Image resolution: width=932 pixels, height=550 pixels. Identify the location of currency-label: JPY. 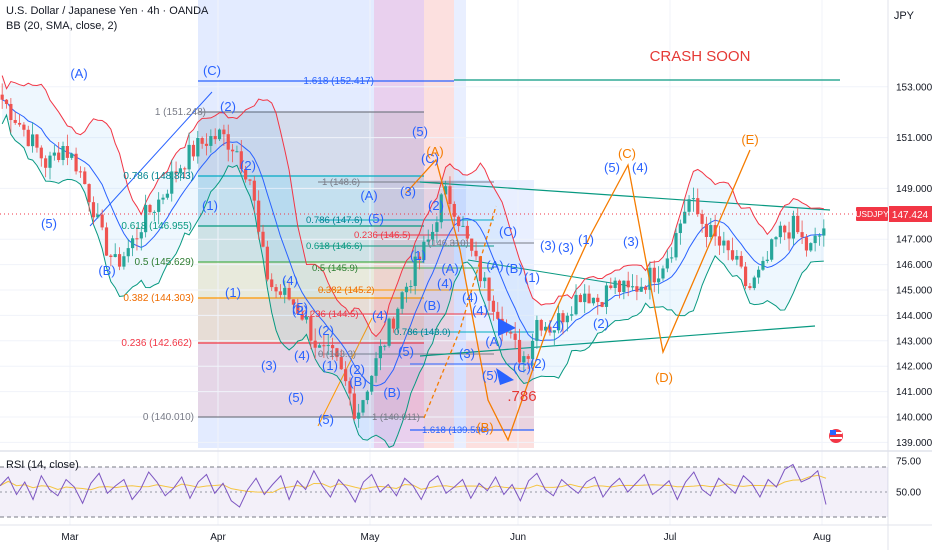
(903, 16).